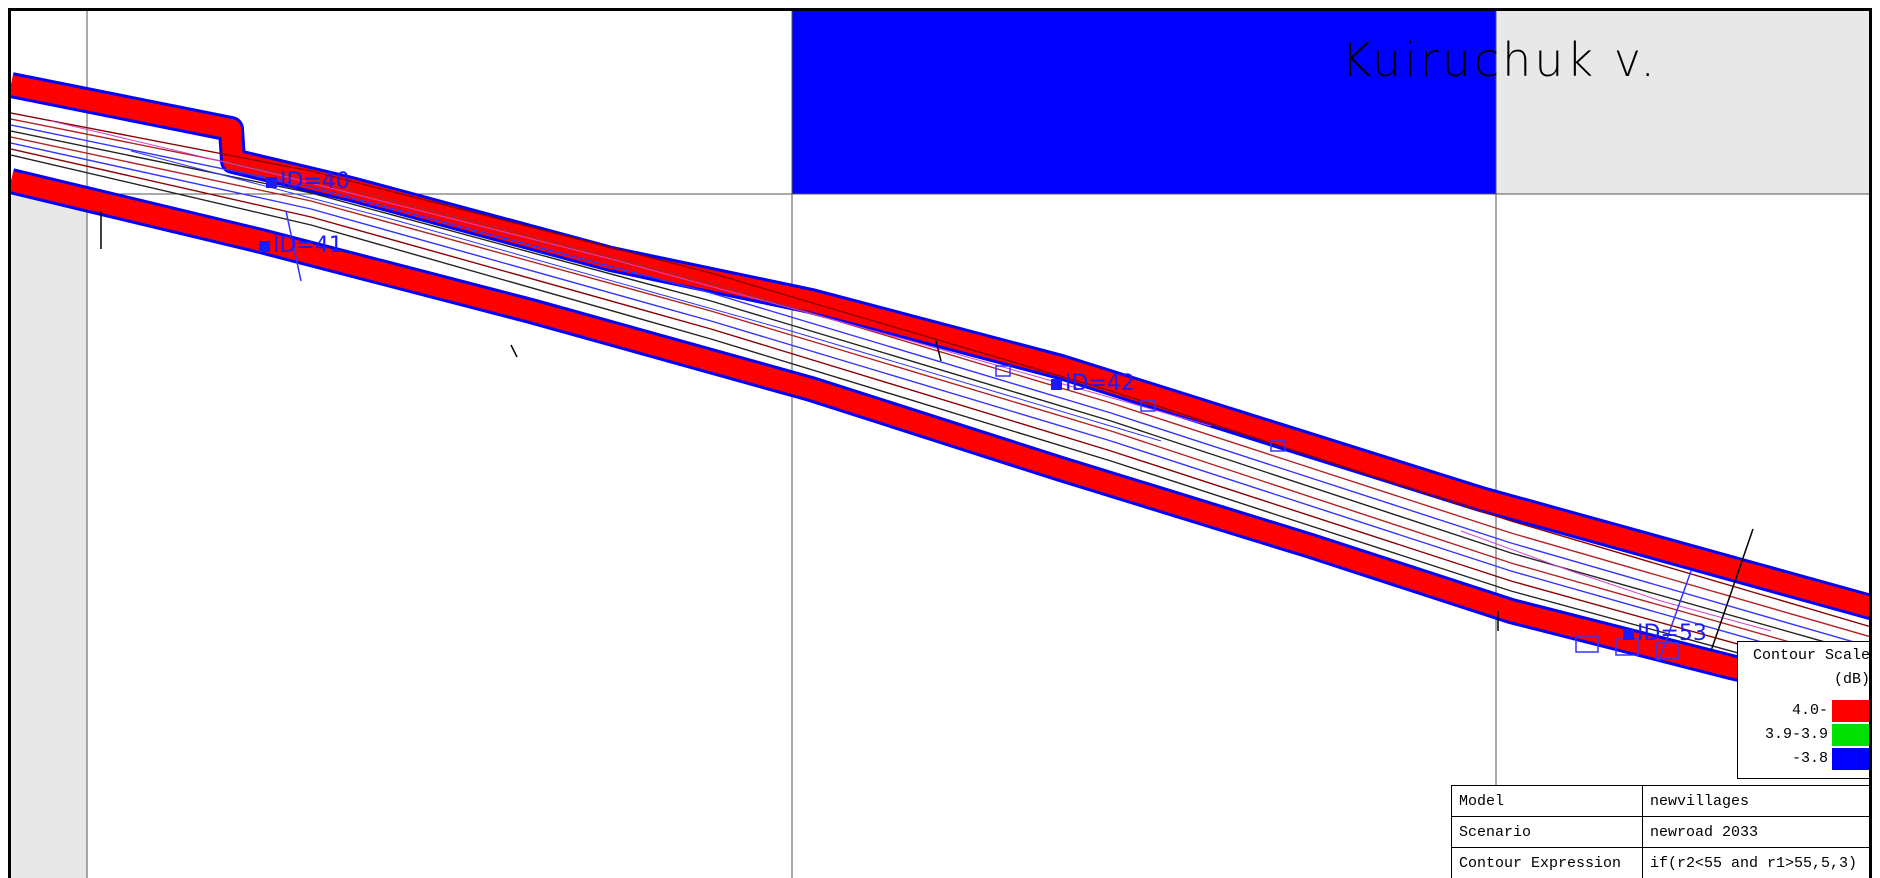 The image size is (1880, 878). Describe the element at coordinates (1547, 801) in the screenshot. I see `info-key: Model` at that location.